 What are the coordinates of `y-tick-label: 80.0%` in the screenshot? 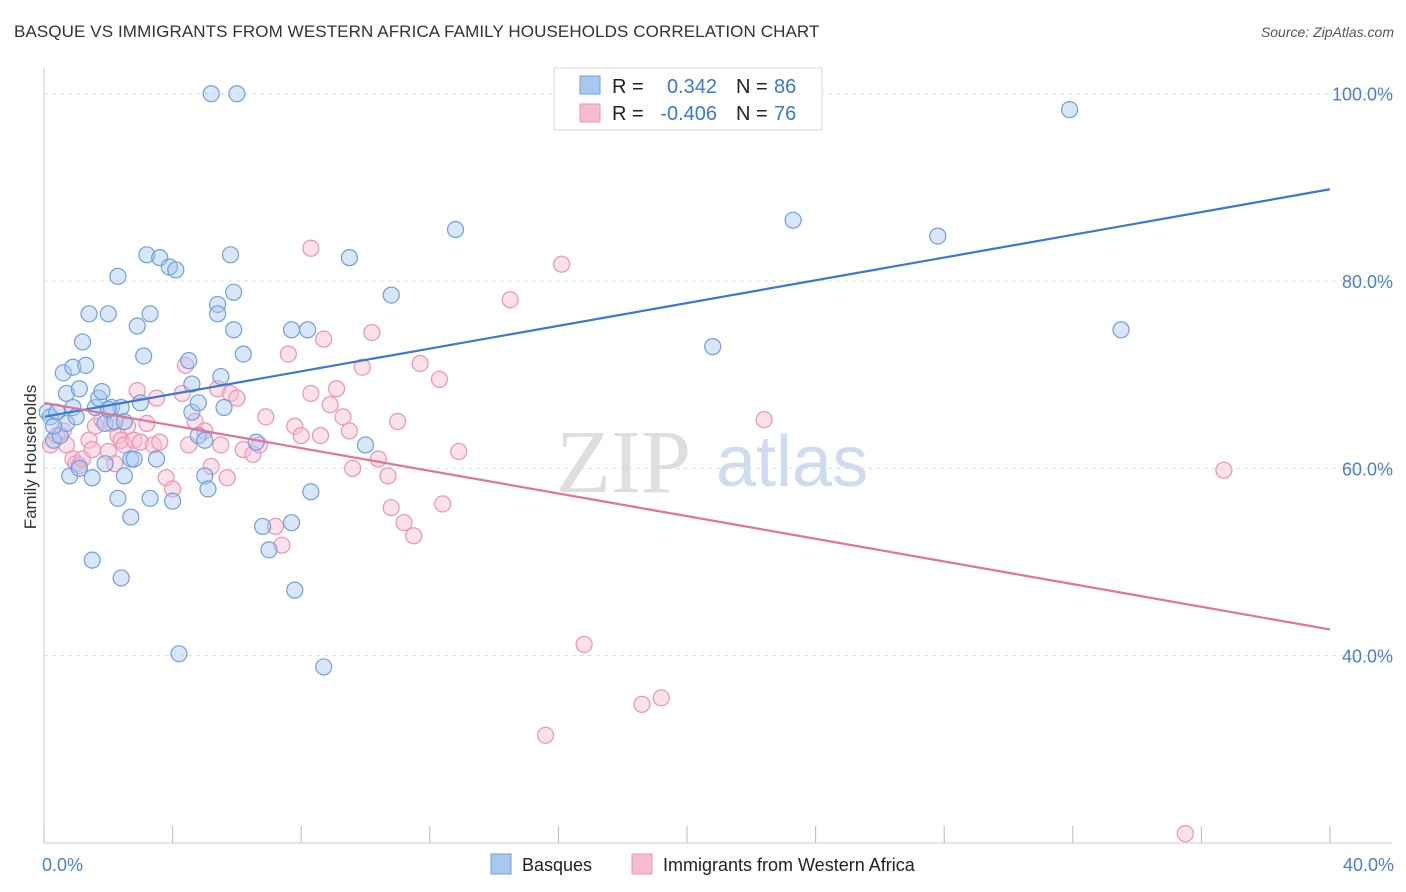 It's located at (1367, 282).